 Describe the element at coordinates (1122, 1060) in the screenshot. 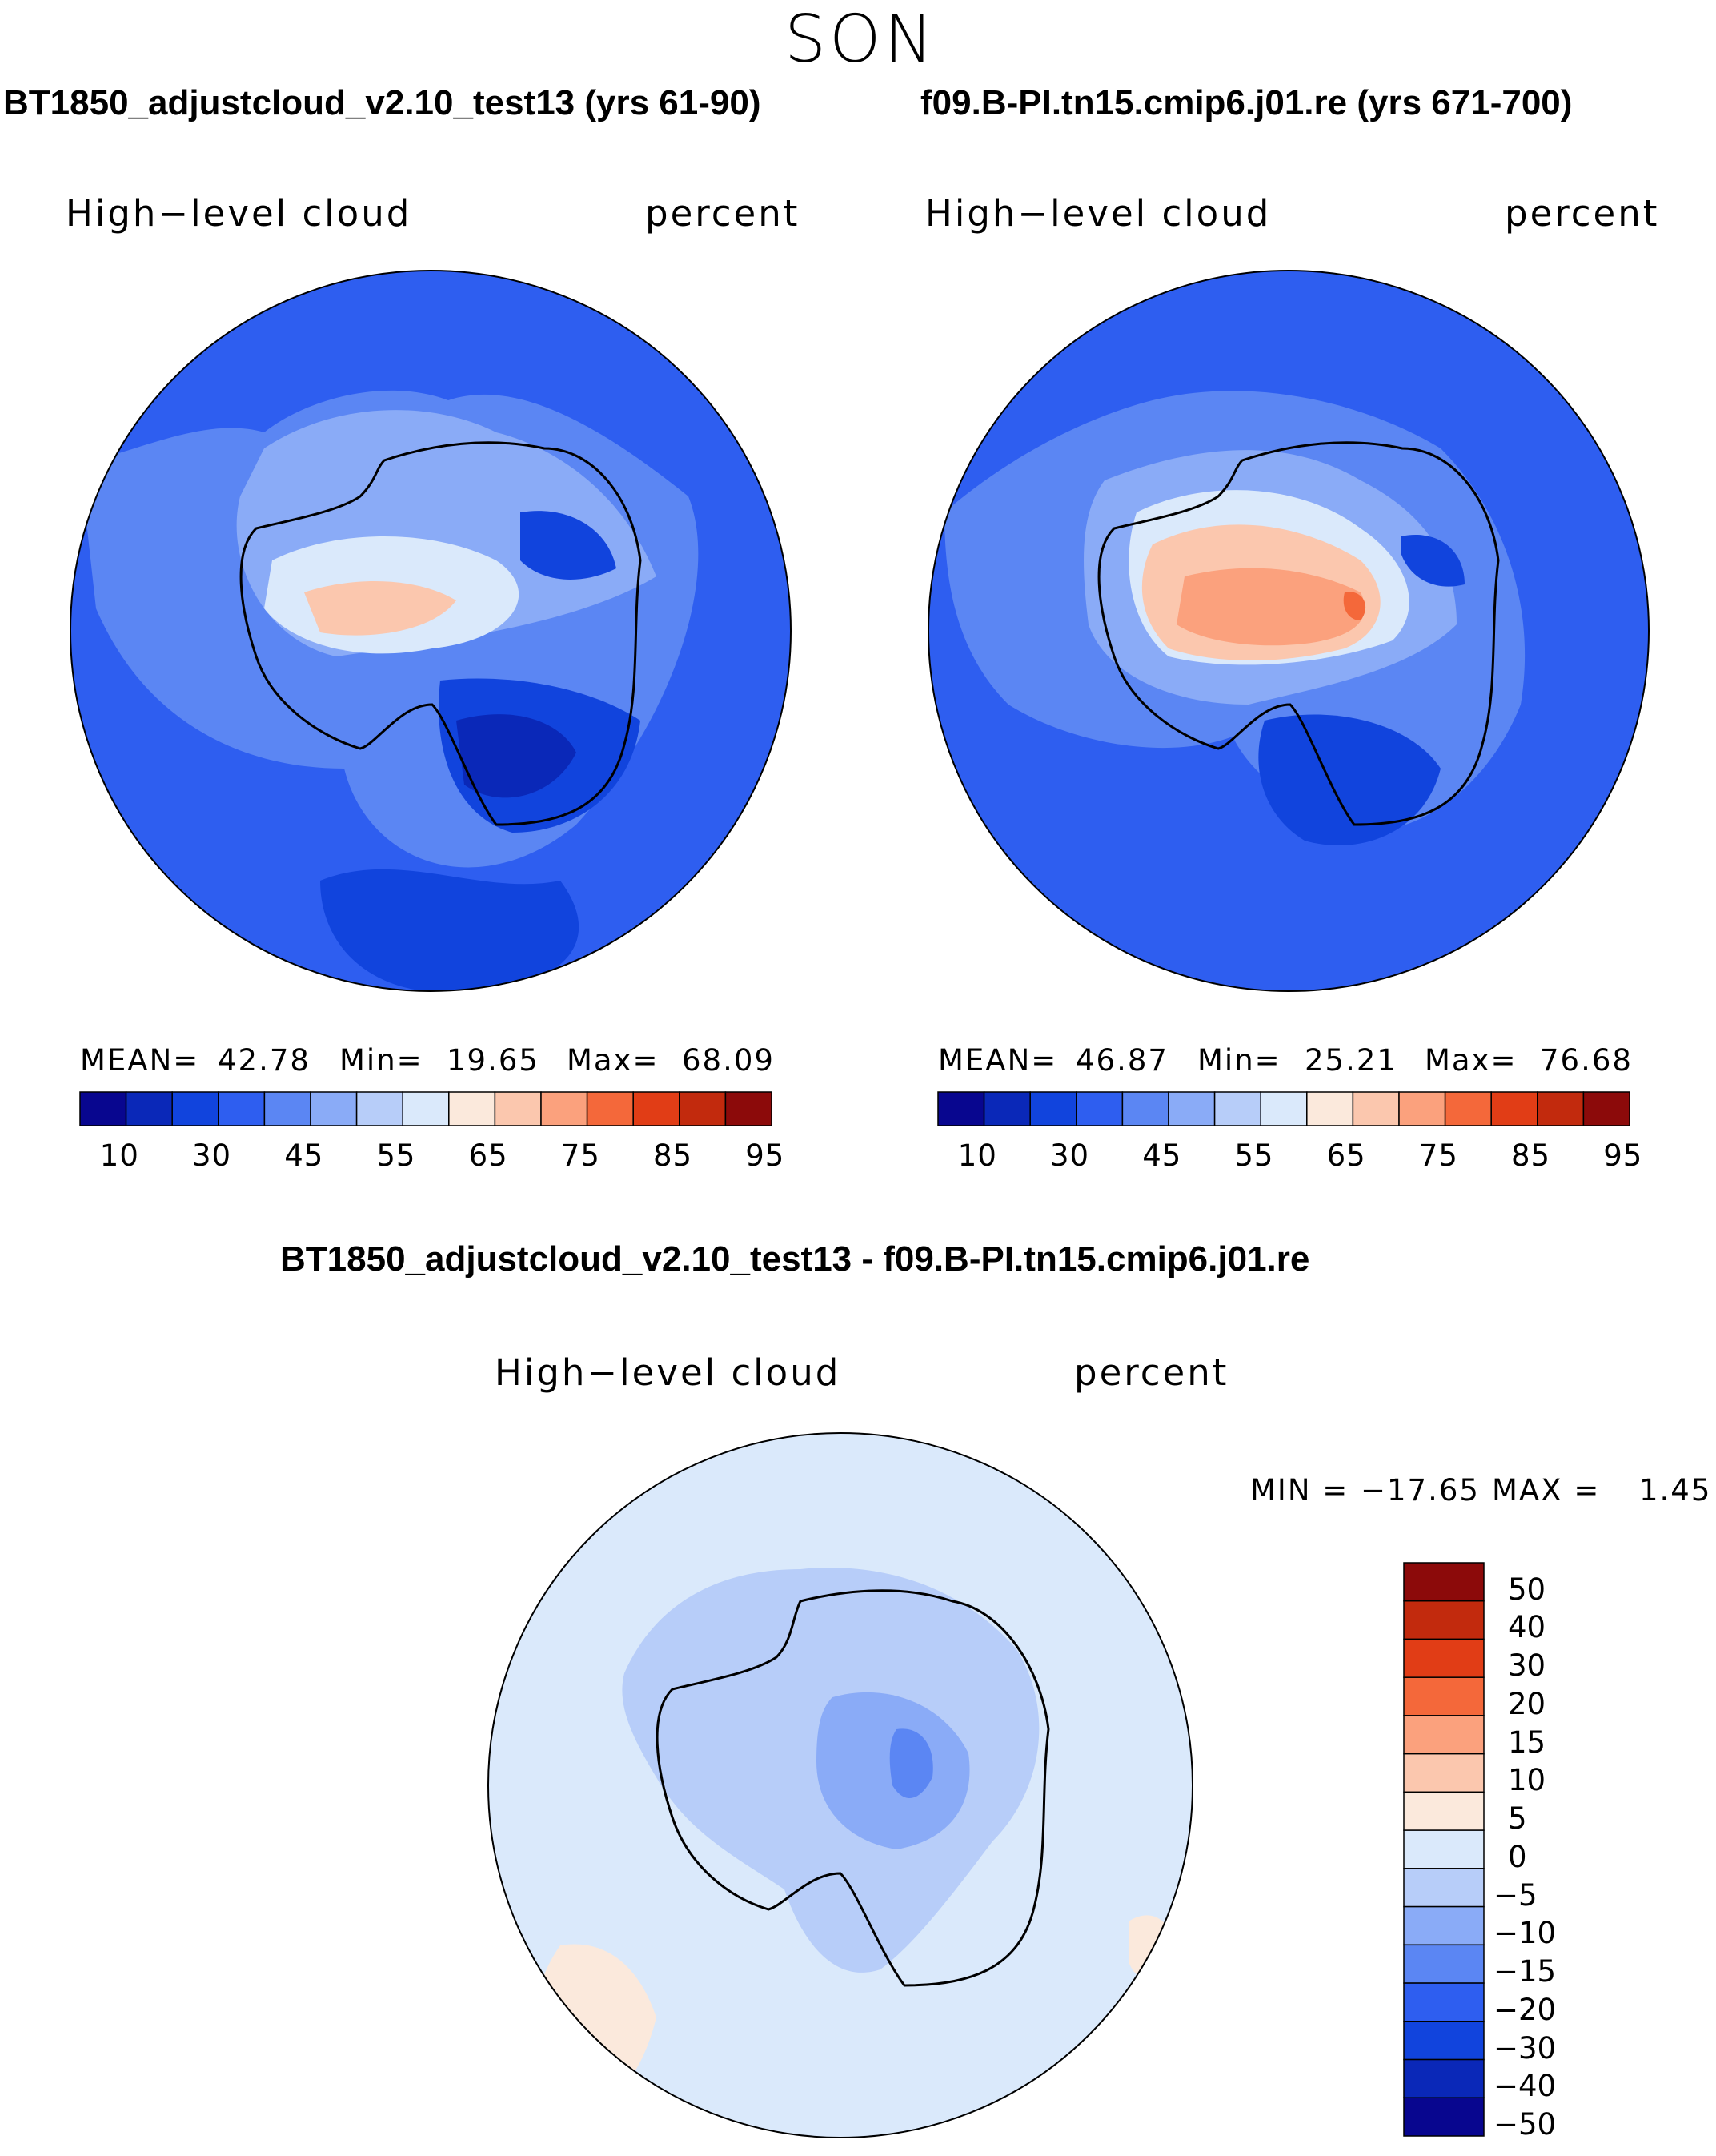

I see `panel-2-mean-value: 46.87` at that location.